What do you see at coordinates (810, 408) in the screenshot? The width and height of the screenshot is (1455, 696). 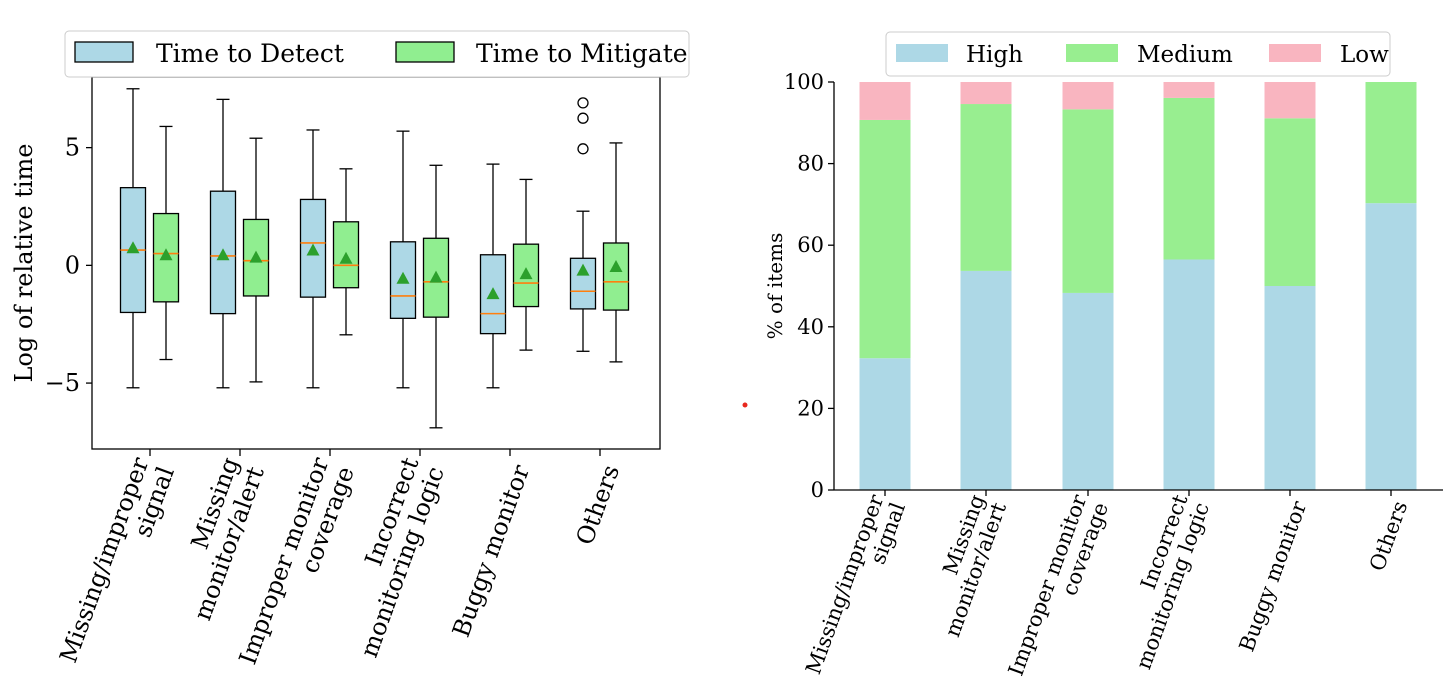 I see `right-ytick-label-20: 20` at bounding box center [810, 408].